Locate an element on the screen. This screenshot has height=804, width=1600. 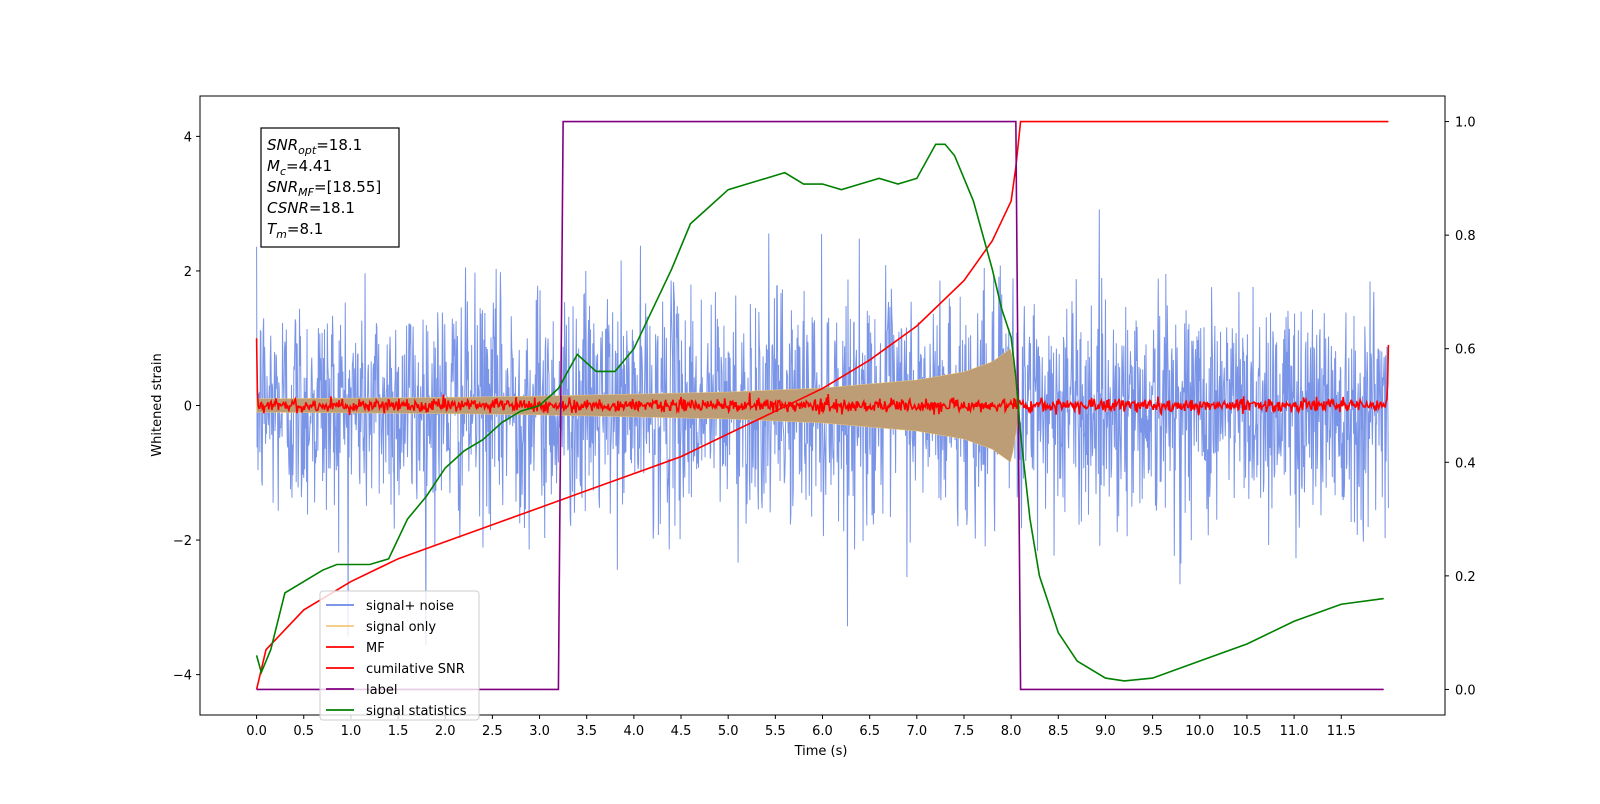
annotation-line: SNRopt=18.1 is located at coordinates (314, 146).